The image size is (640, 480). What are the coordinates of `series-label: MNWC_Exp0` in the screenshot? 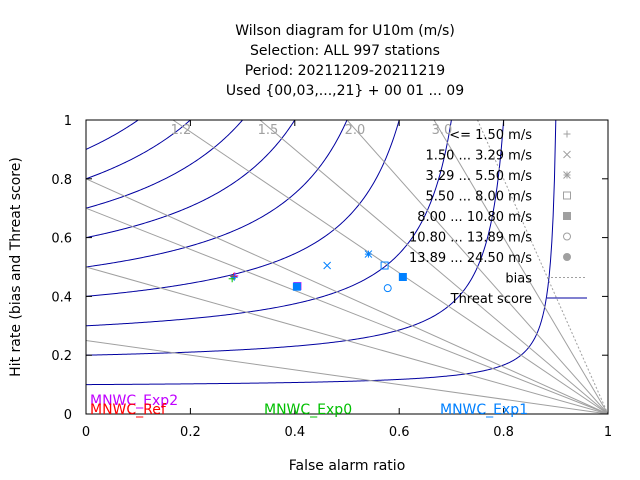 It's located at (308, 410).